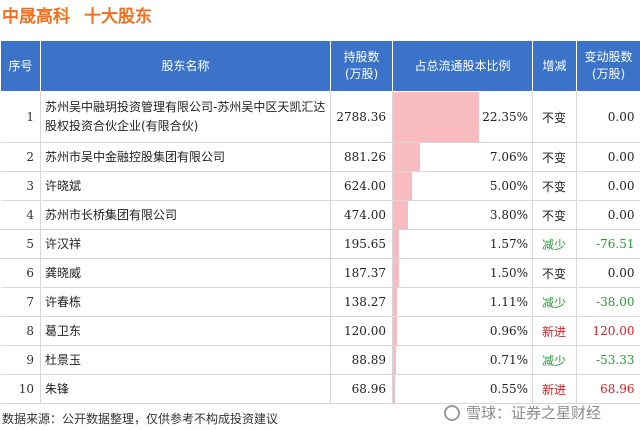 This screenshot has height=430, width=640. What do you see at coordinates (185, 215) in the screenshot?
I see `holder-name: 苏州市长桥集团有限公司` at bounding box center [185, 215].